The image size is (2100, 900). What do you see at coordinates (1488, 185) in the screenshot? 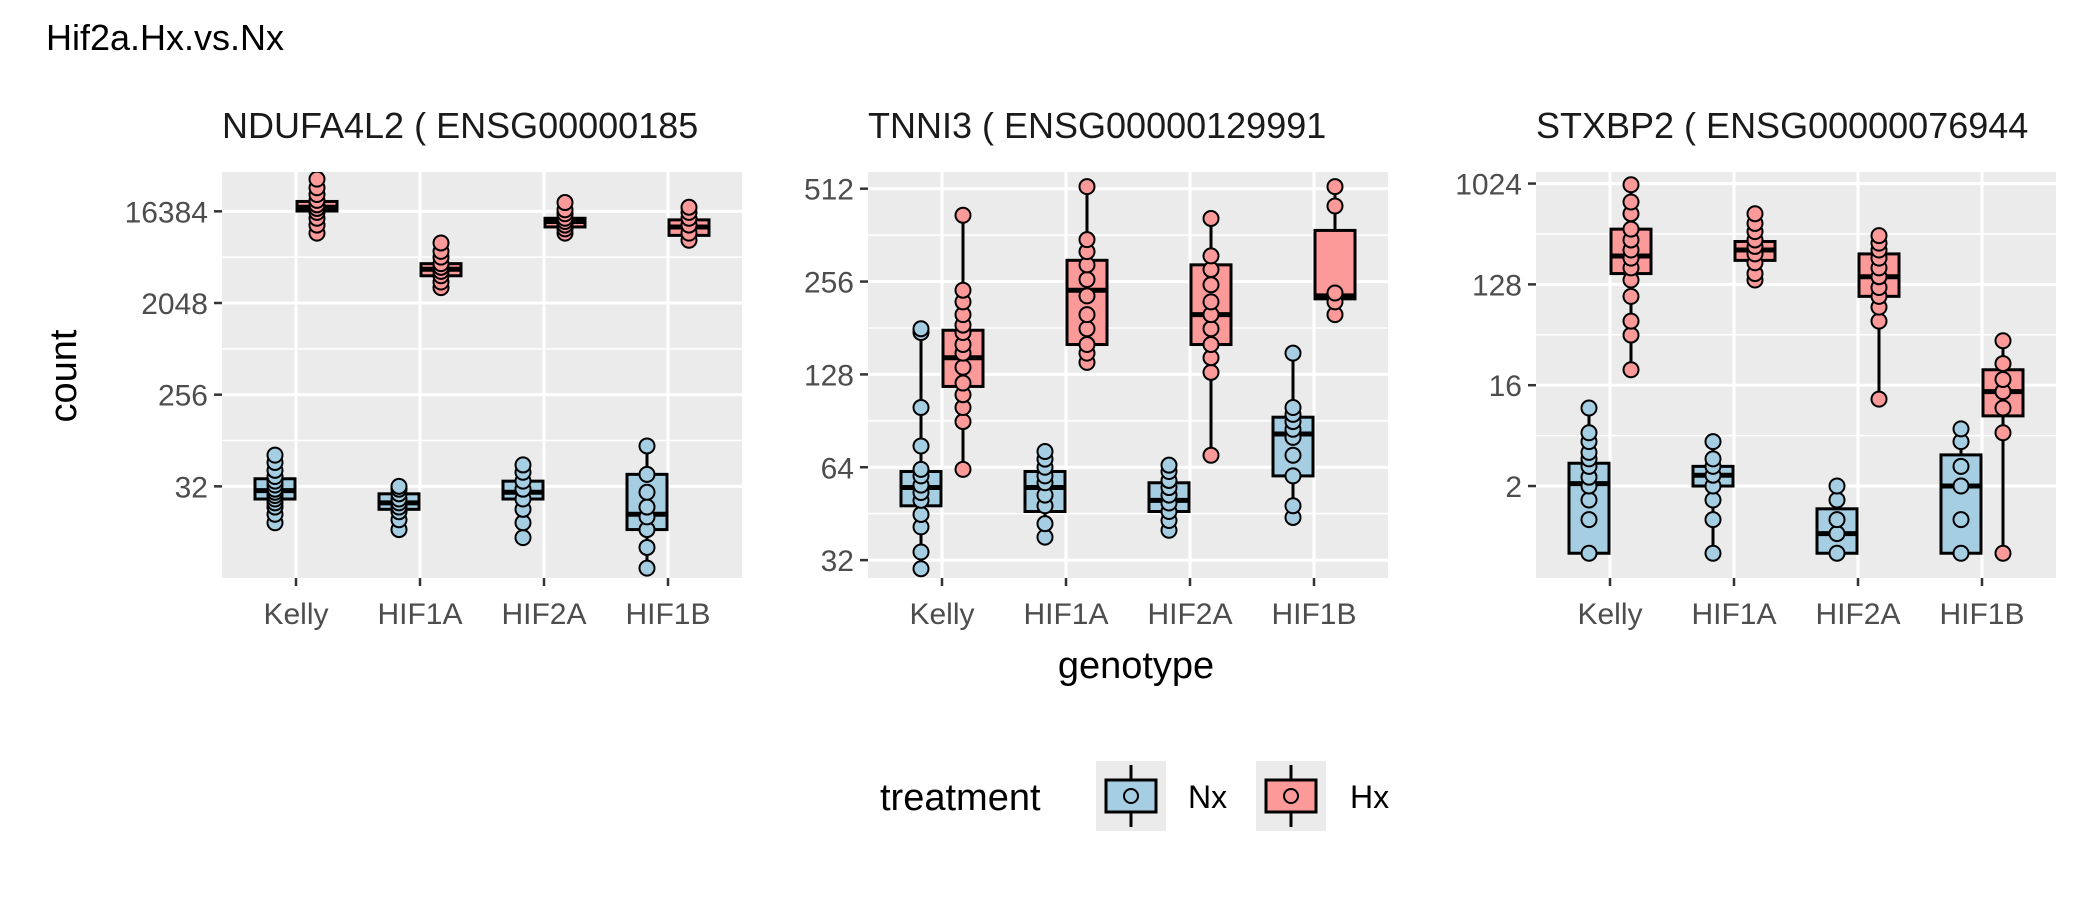
I see `y-tick-label: 1024` at bounding box center [1488, 185].